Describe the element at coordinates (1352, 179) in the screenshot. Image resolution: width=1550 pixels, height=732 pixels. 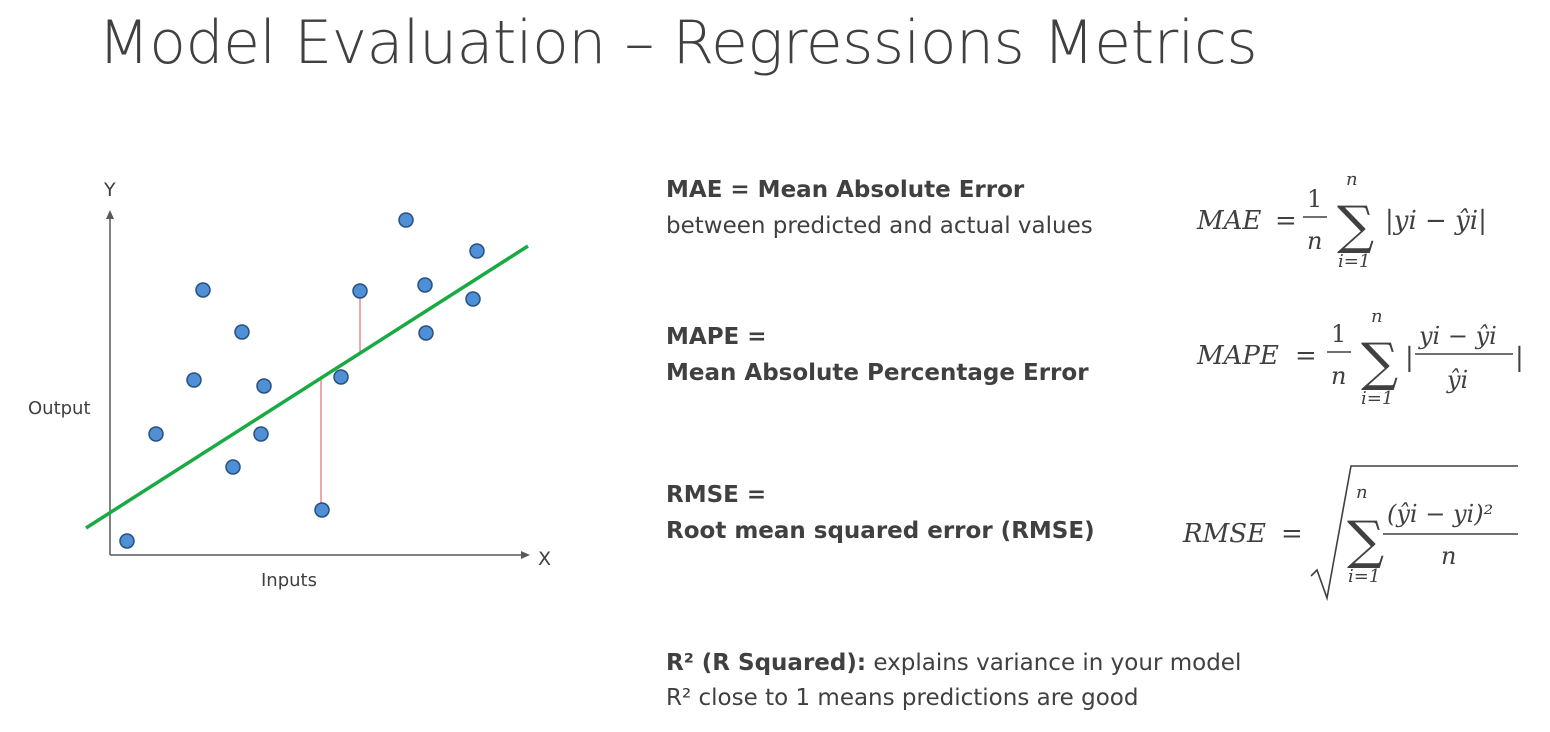
I see `mae-sum-upper: n` at that location.